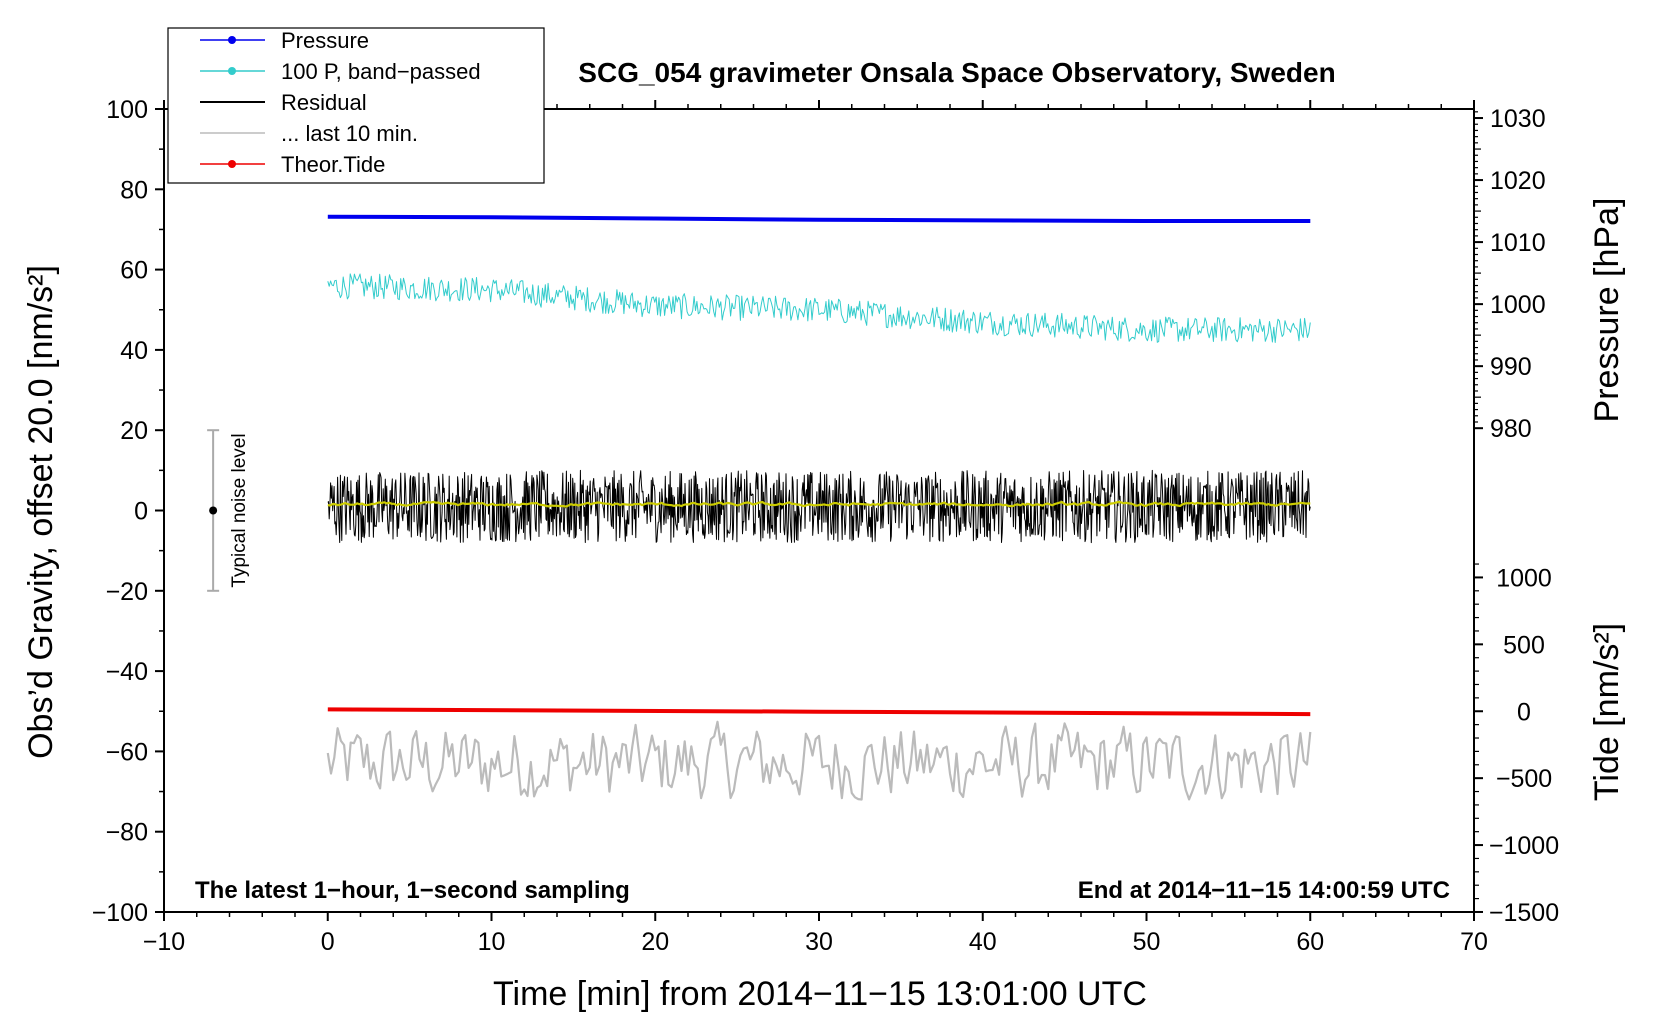  What do you see at coordinates (1524, 578) in the screenshot?
I see `tide-tick-label: 1000` at bounding box center [1524, 578].